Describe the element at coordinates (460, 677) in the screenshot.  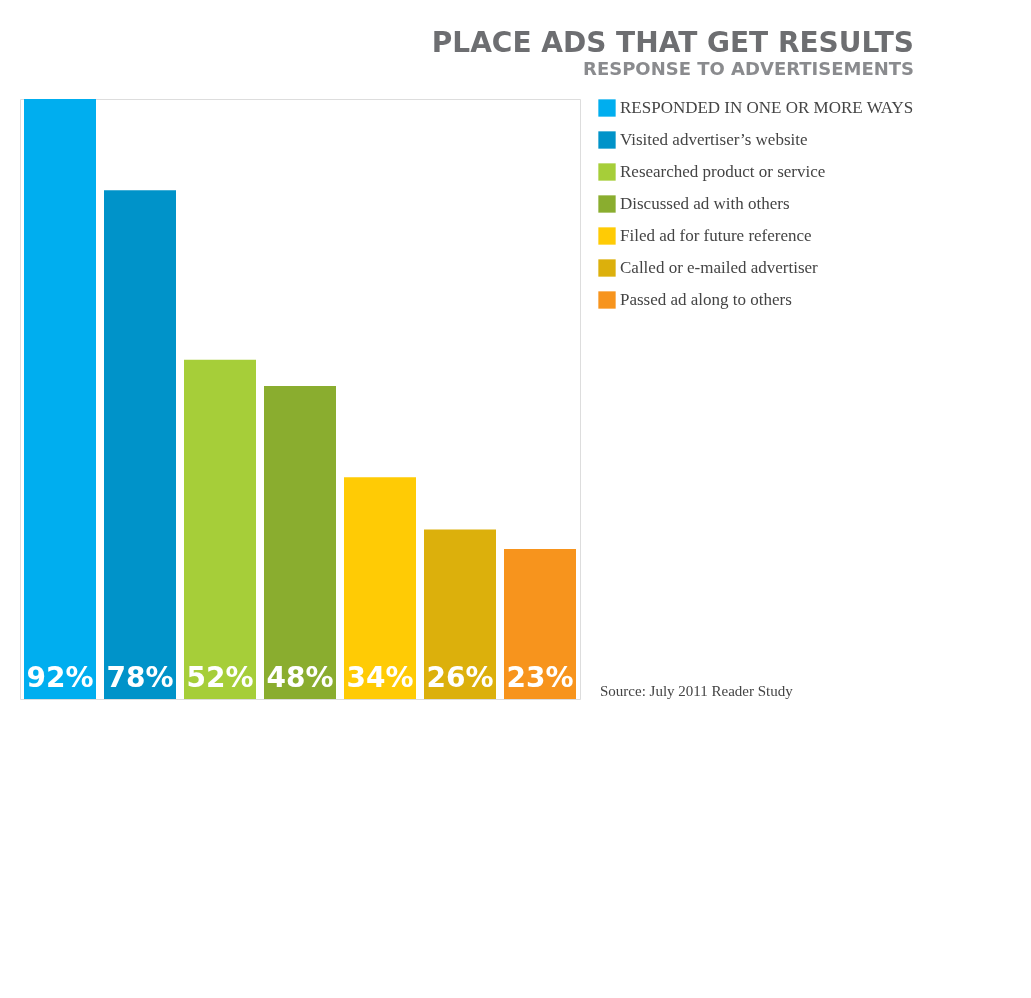
I see `data-label: 26%` at that location.